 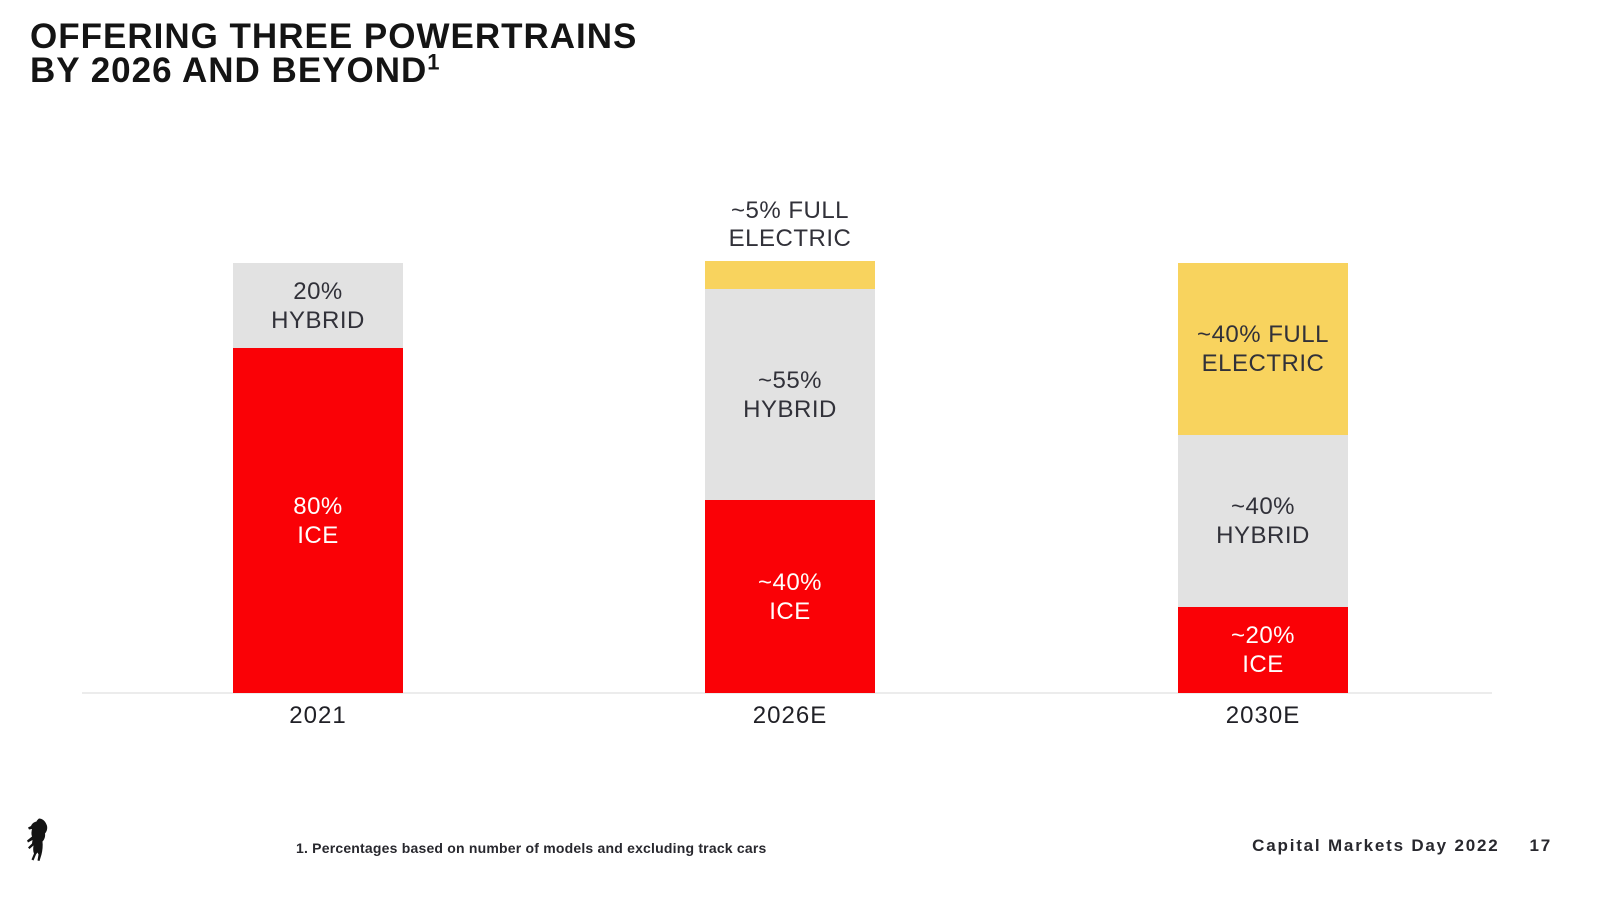 I want to click on x-axis-label-2026e: 2026E, so click(x=790, y=715).